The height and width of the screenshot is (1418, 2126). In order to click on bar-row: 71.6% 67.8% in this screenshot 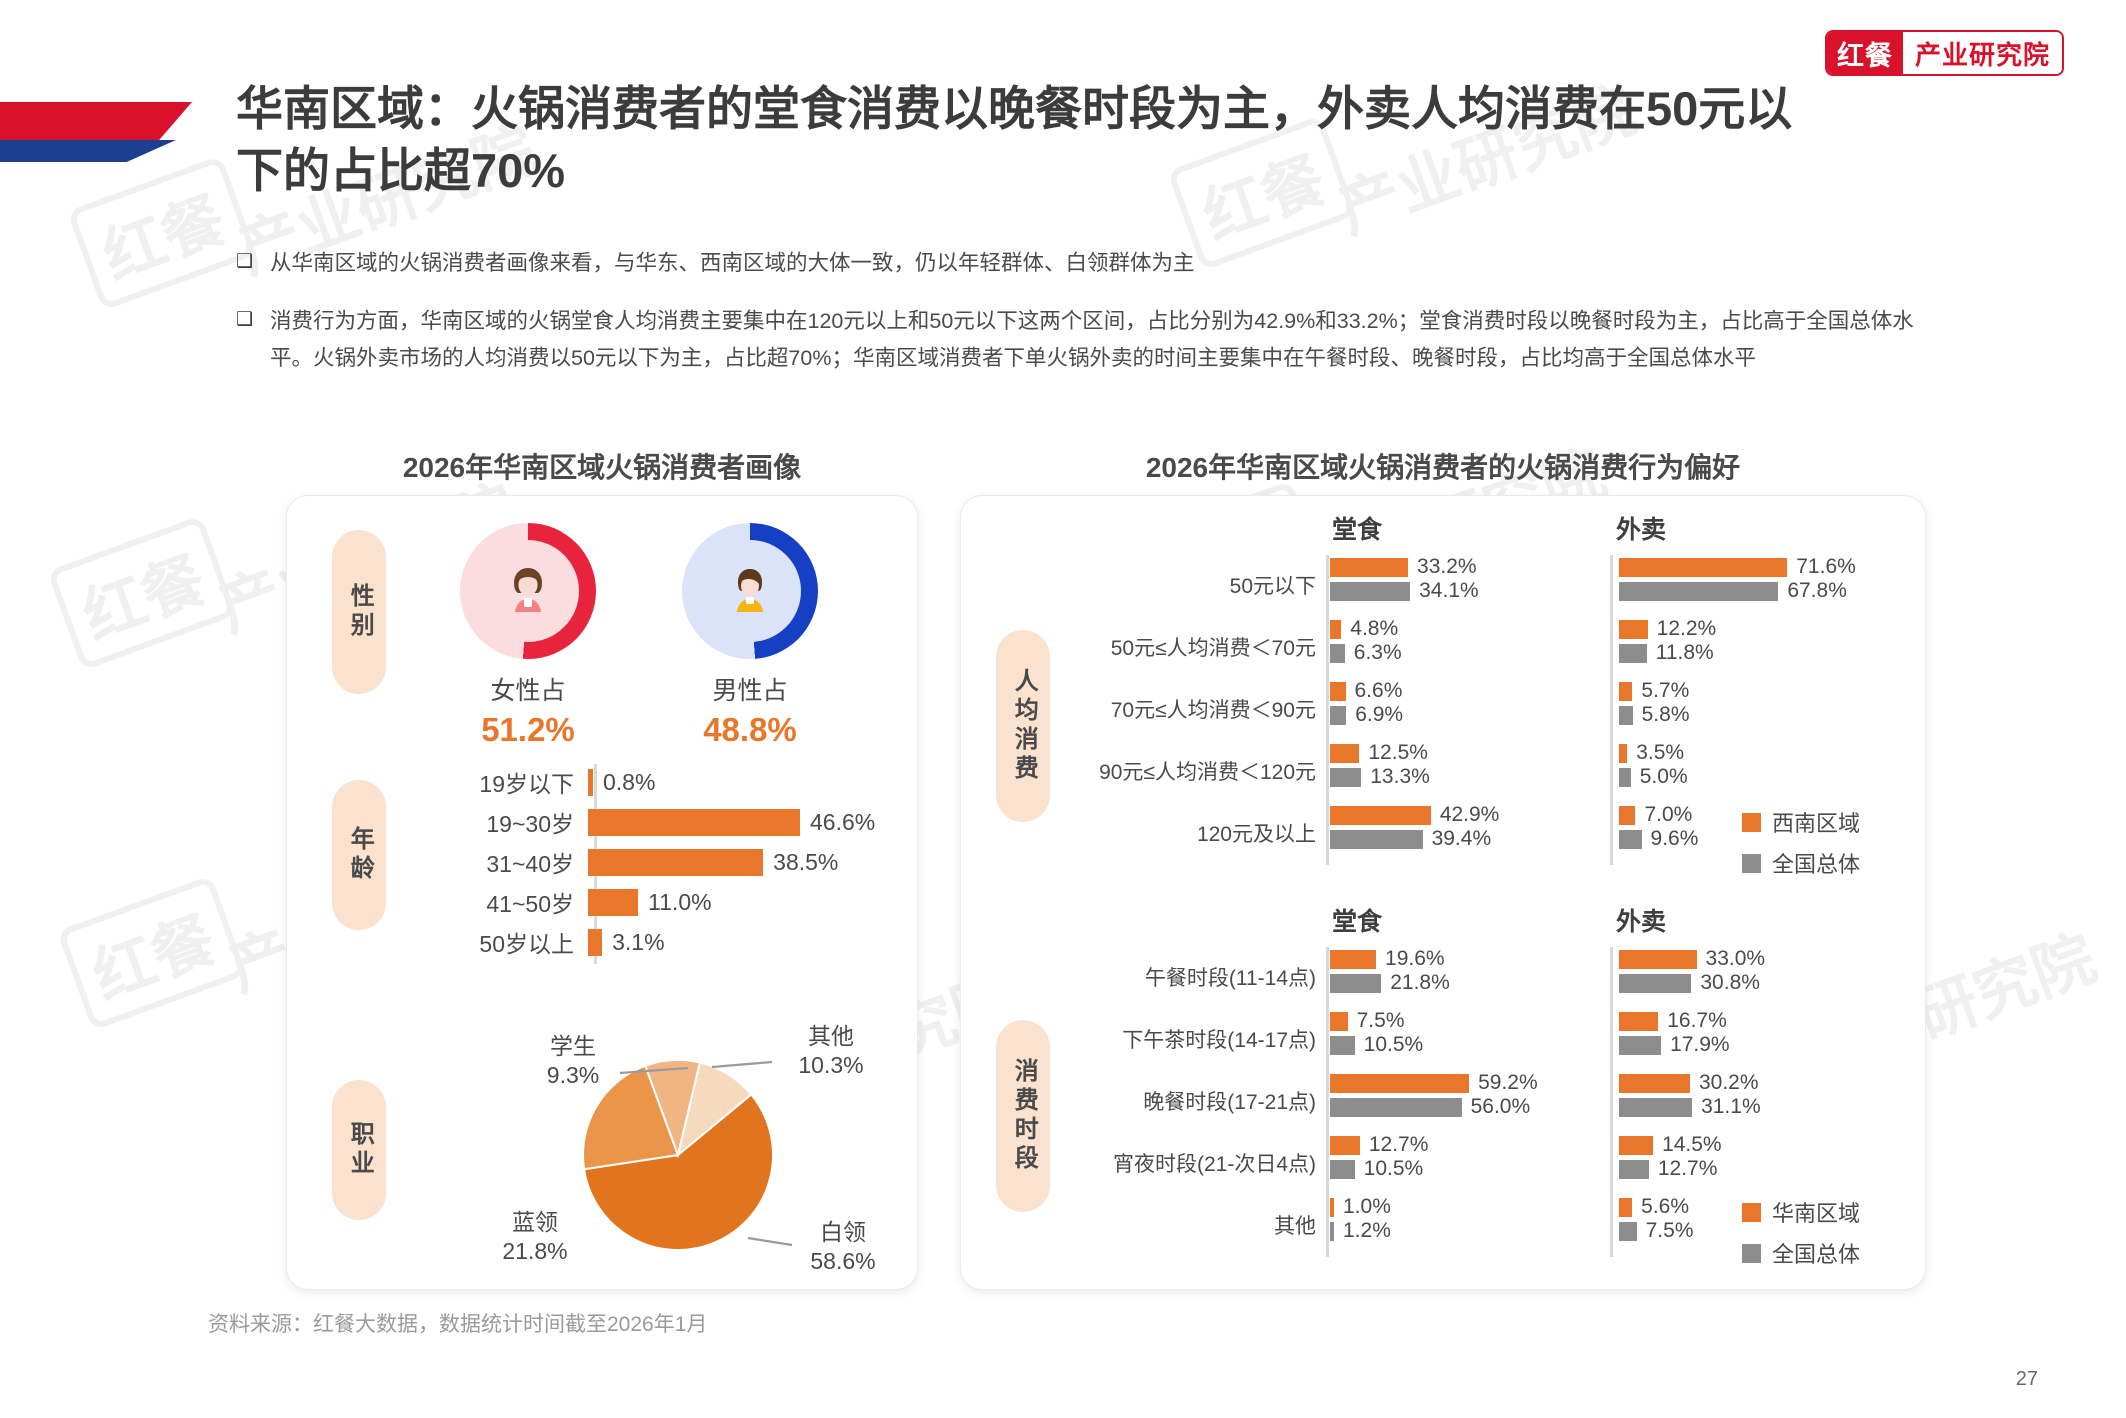, I will do `click(1738, 587)`.